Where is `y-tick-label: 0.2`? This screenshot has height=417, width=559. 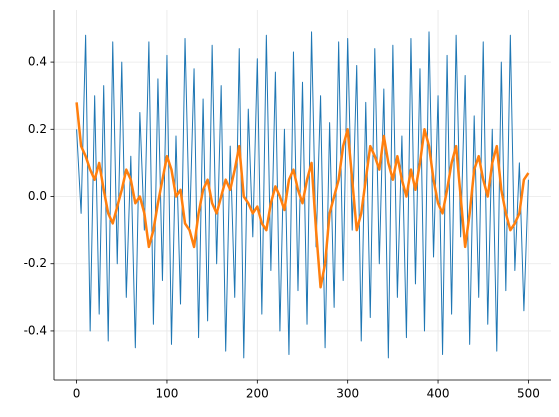
y-tick-label: 0.2 is located at coordinates (37, 129).